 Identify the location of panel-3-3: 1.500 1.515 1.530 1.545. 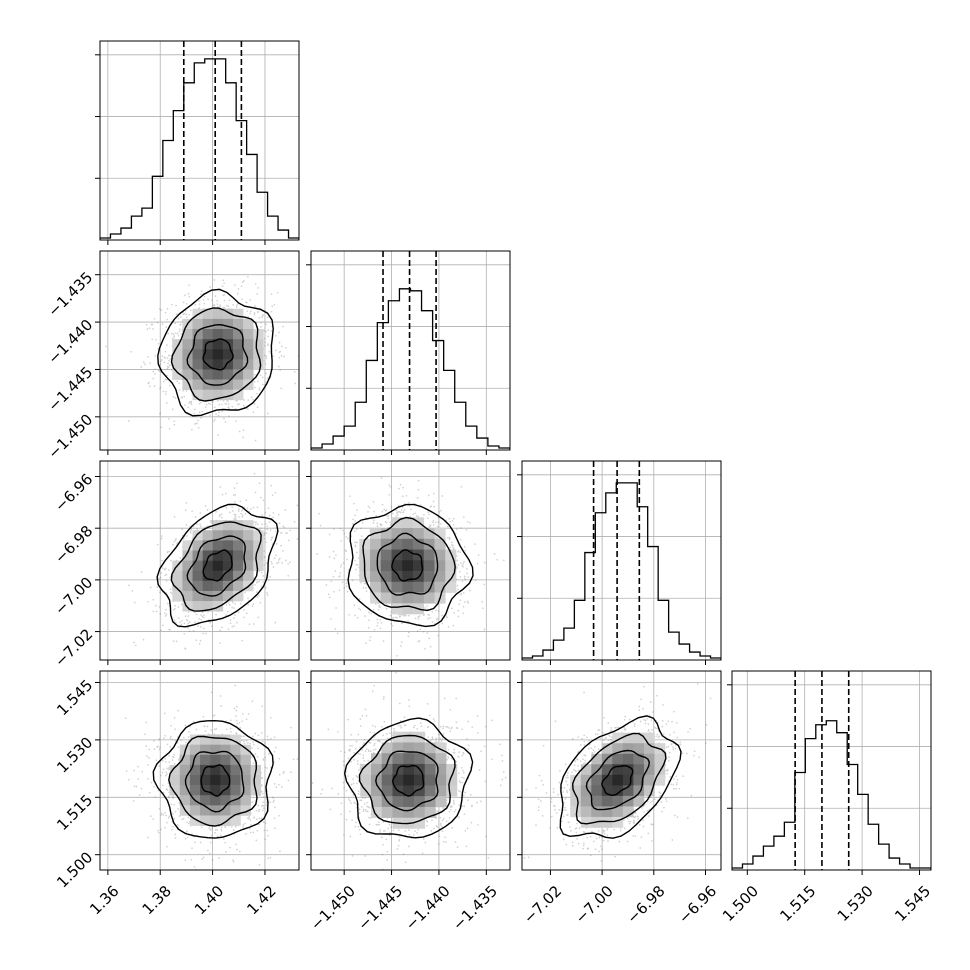
(826, 797).